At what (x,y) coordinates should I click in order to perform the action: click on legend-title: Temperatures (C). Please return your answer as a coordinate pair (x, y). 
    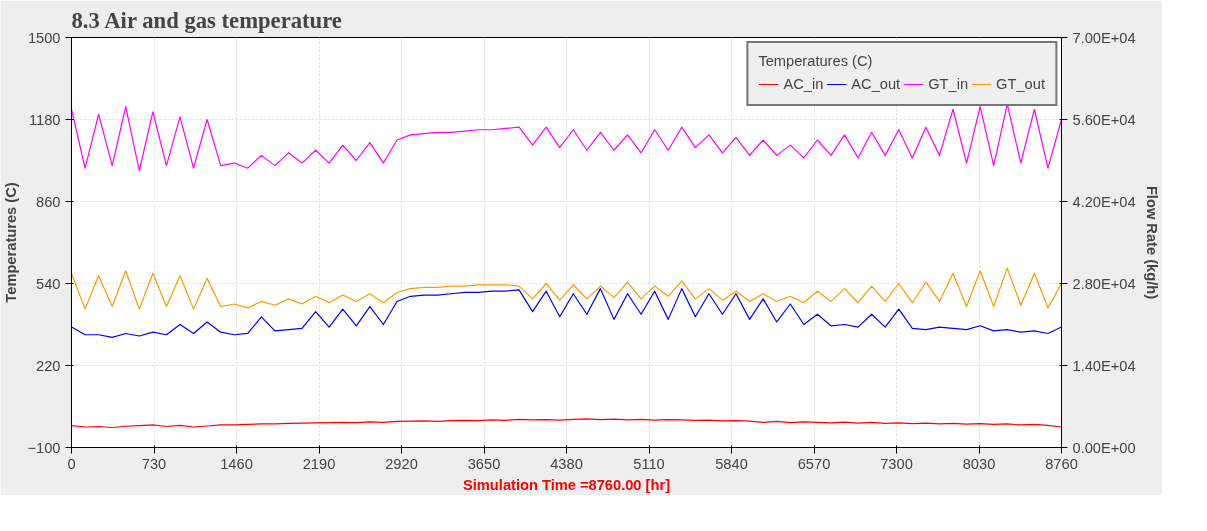
    Looking at the image, I should click on (816, 61).